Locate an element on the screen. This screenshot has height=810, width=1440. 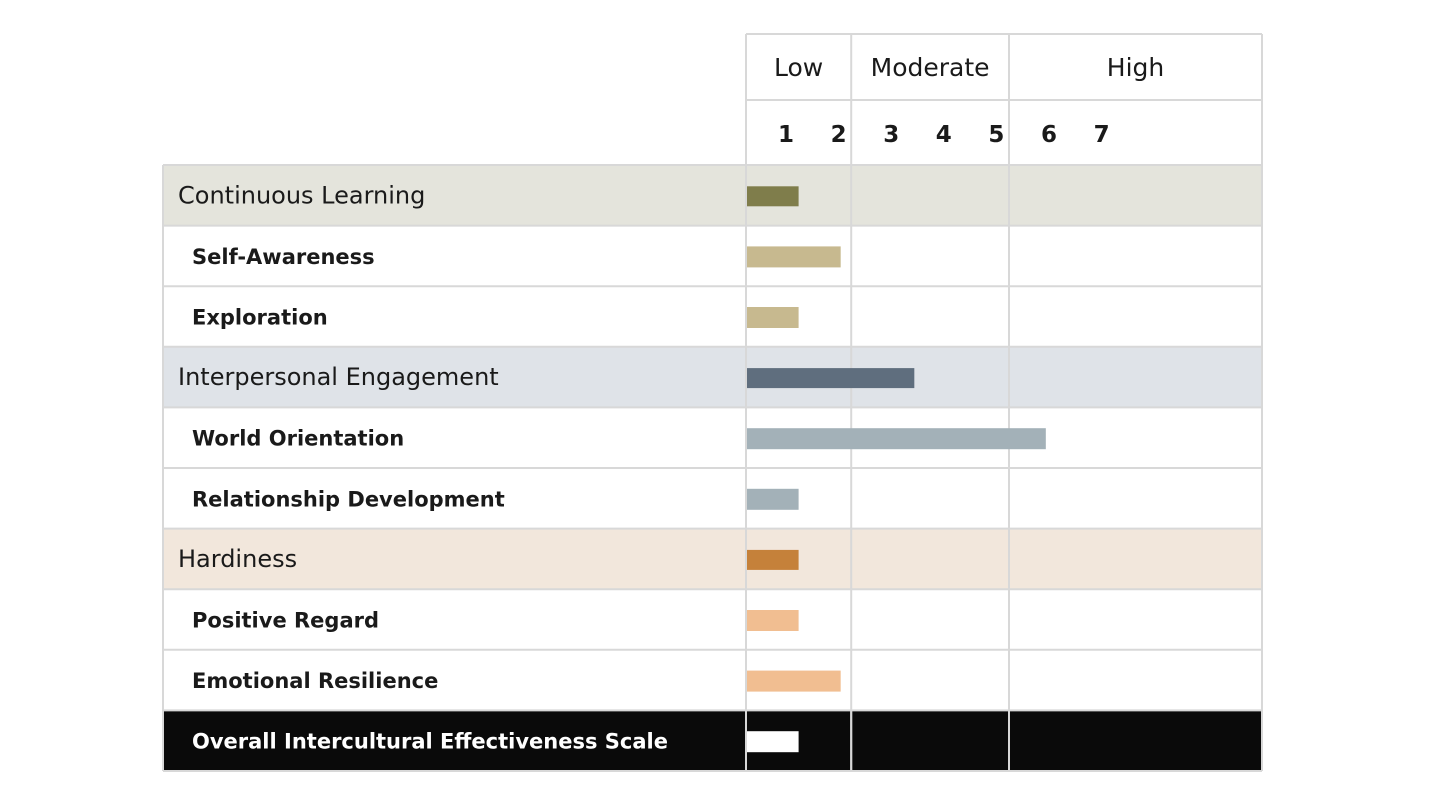
bar-self-awareness is located at coordinates (794, 257).